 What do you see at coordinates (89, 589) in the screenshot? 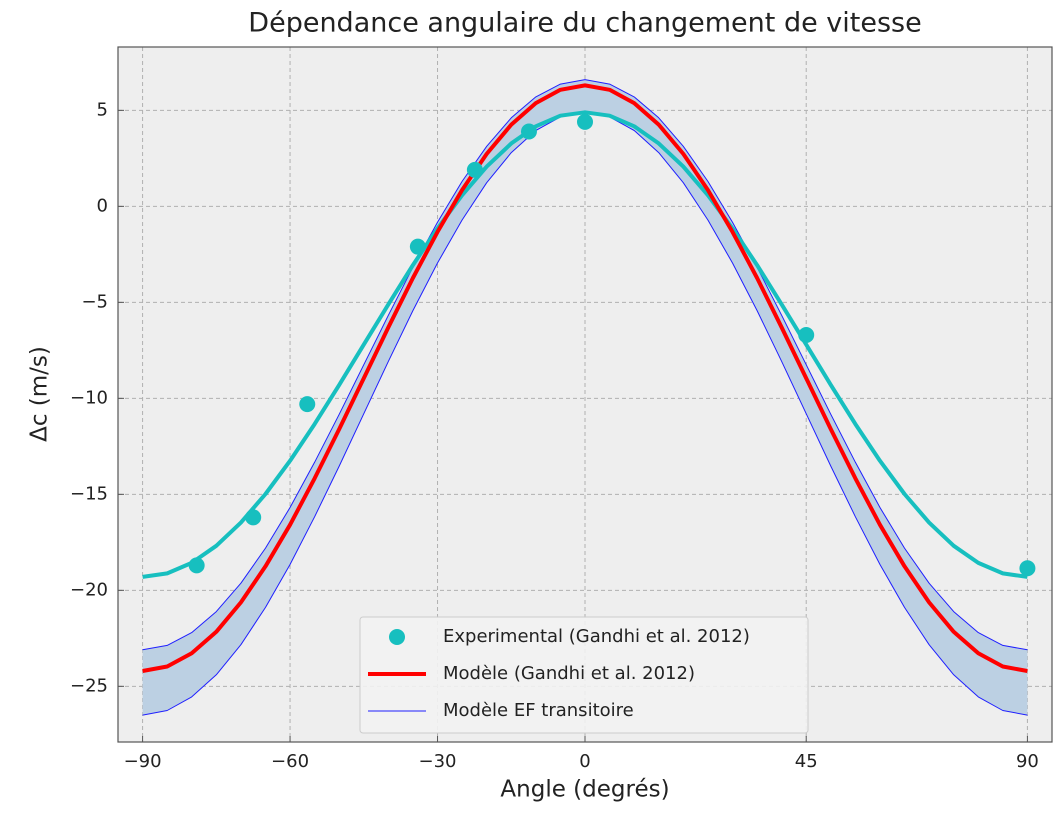
I see `y-tick-label: −20` at bounding box center [89, 589].